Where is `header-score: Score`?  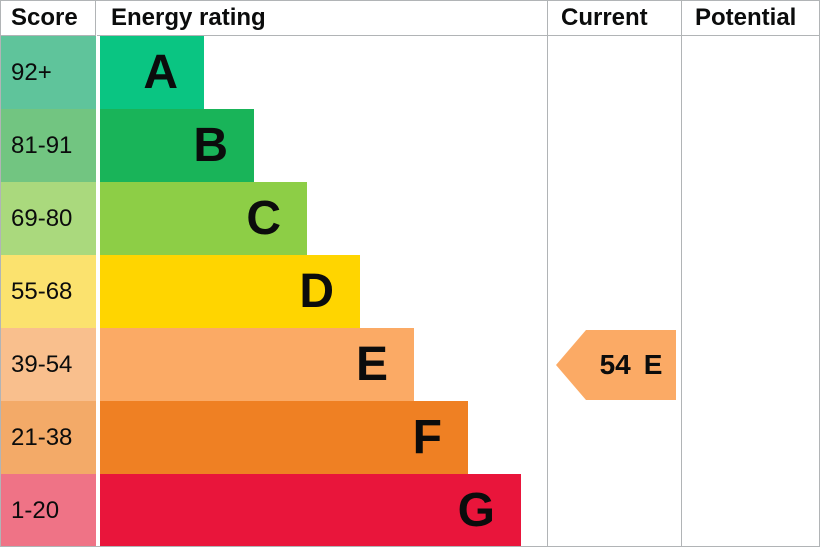 header-score: Score is located at coordinates (48, 18).